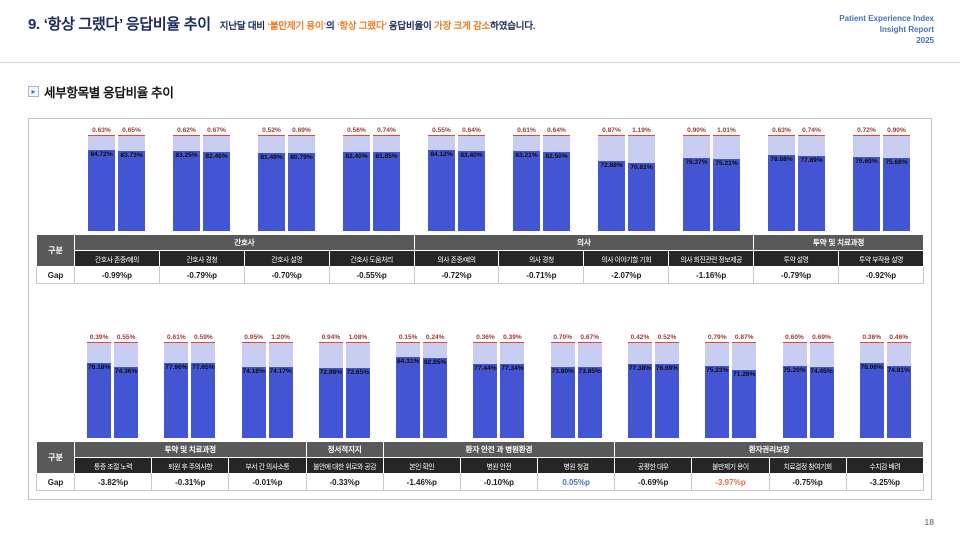 The height and width of the screenshot is (540, 960). Describe the element at coordinates (176, 368) in the screenshot. I see `bar-value-label: 77.96%` at that location.